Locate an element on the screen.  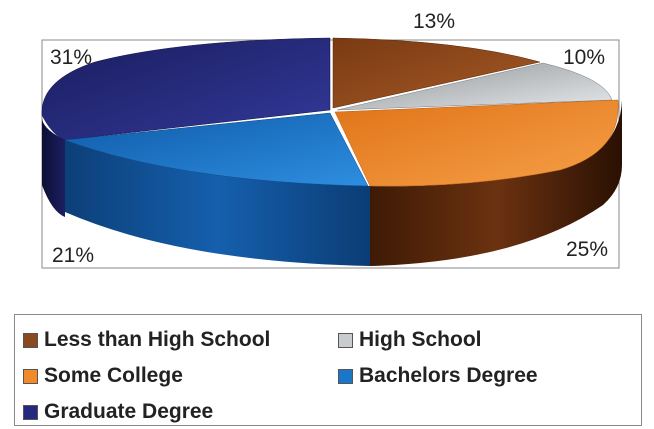
legend-label: High School is located at coordinates (420, 339).